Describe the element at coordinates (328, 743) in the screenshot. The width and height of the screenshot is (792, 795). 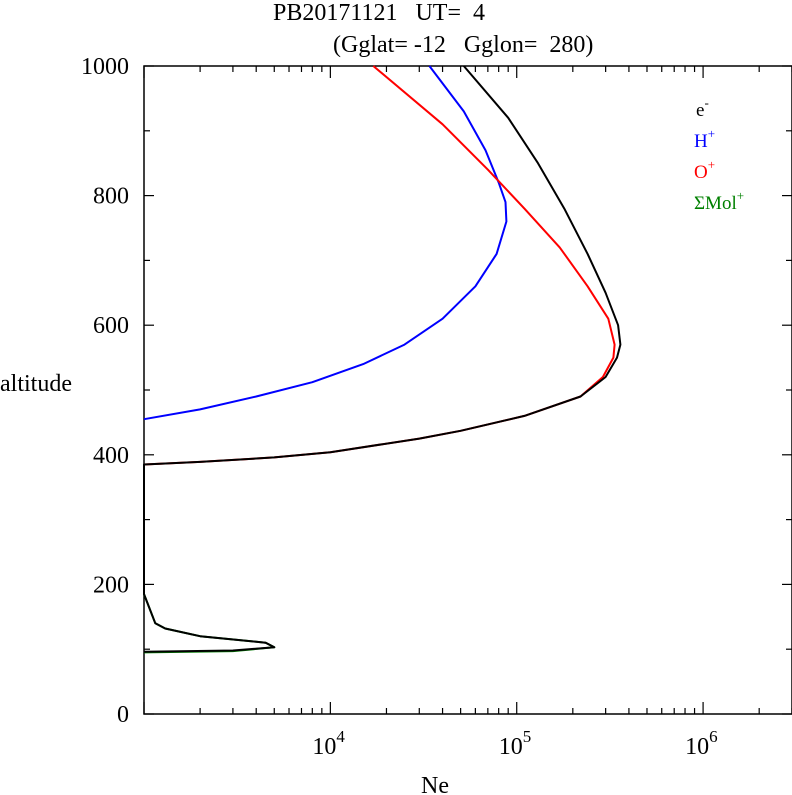
I see `x-tick-label: 10⁴` at that location.